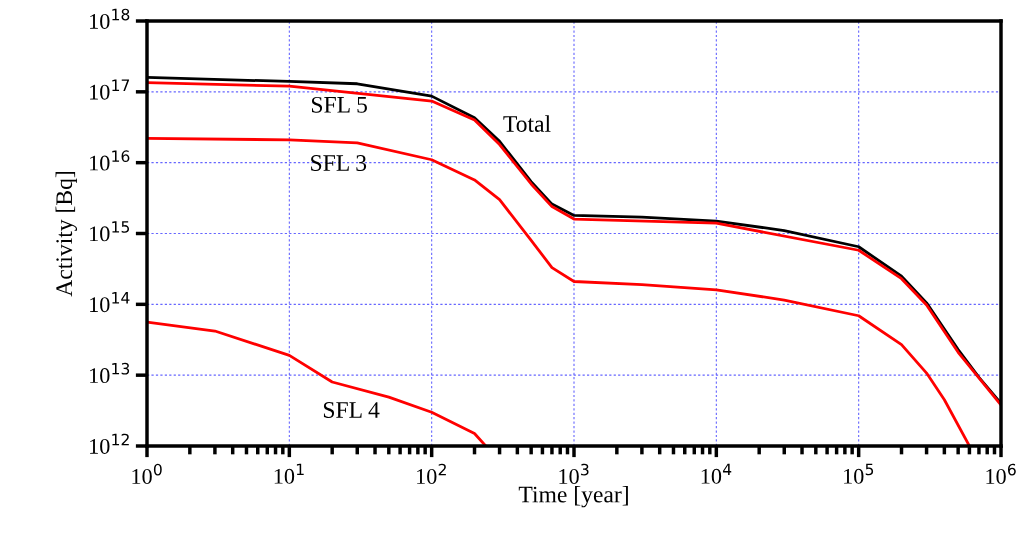 The width and height of the screenshot is (1019, 546). I want to click on x-tick-label: 10$^{6}$, so click(1001, 473).